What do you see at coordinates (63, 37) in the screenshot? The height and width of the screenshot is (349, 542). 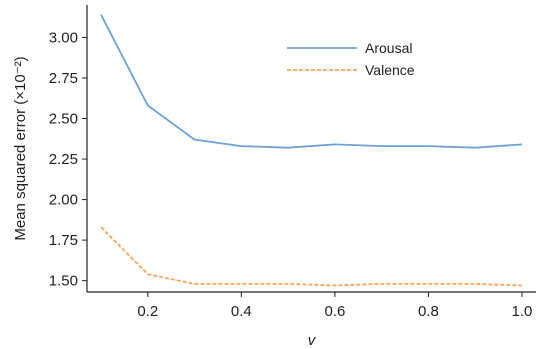 I see `y-tick-label: 3.00` at bounding box center [63, 37].